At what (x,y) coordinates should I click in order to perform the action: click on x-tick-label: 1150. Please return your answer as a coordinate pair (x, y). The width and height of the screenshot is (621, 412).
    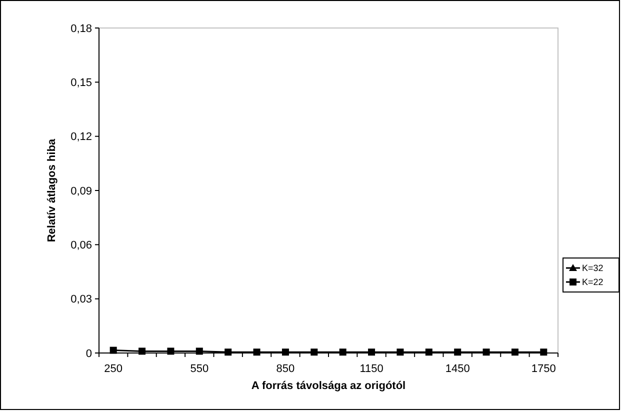
    Looking at the image, I should click on (372, 369).